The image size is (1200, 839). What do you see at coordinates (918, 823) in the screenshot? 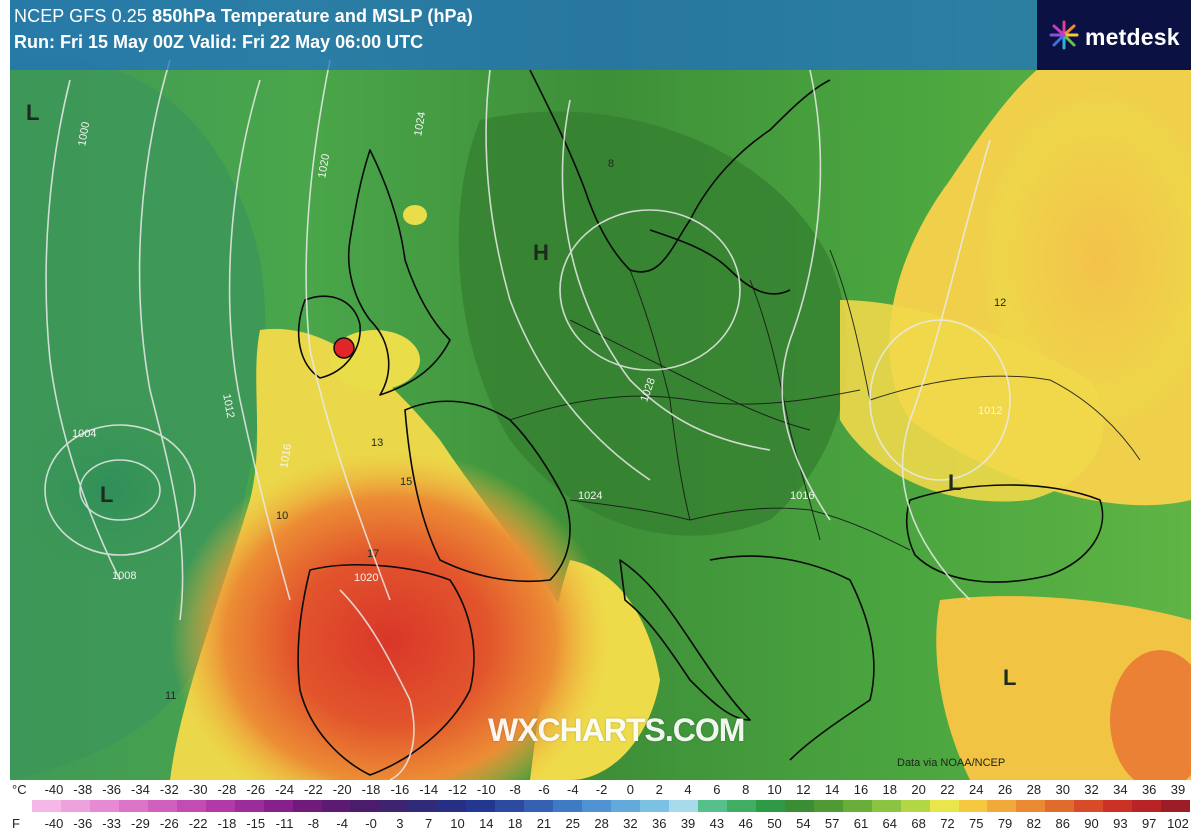
I see `legend-fahrenheit-value: 68` at bounding box center [918, 823].